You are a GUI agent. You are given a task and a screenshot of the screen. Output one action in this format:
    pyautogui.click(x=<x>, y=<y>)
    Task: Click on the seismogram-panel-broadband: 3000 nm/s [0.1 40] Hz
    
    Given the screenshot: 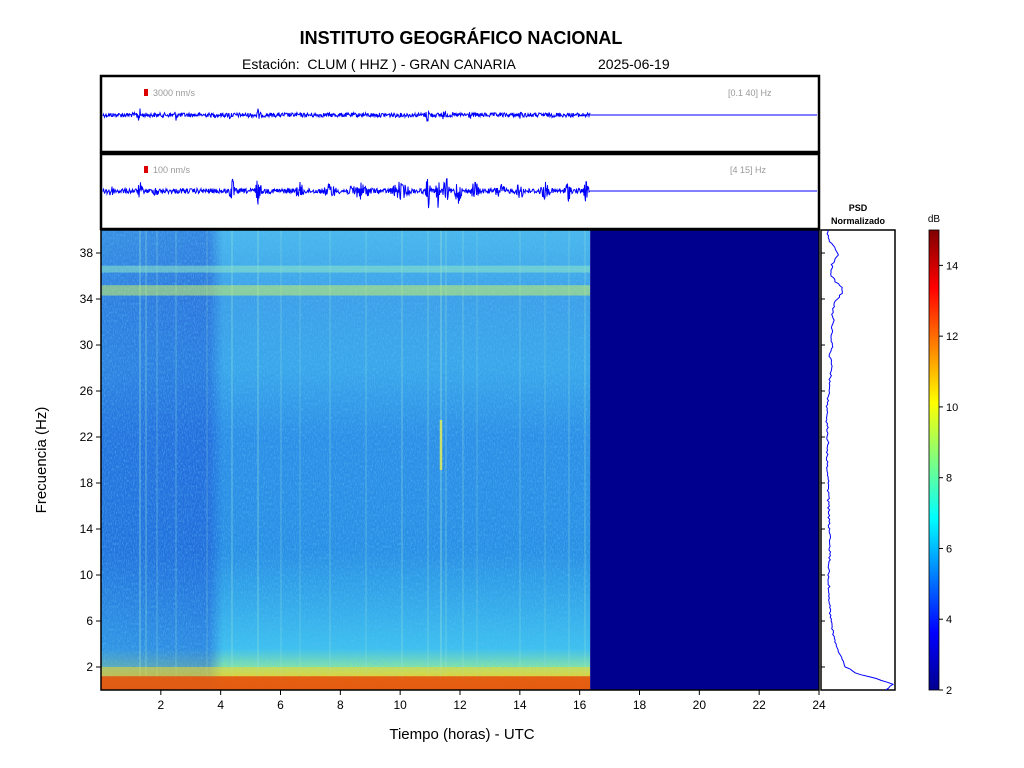 What is the action you would take?
    pyautogui.click(x=460, y=114)
    